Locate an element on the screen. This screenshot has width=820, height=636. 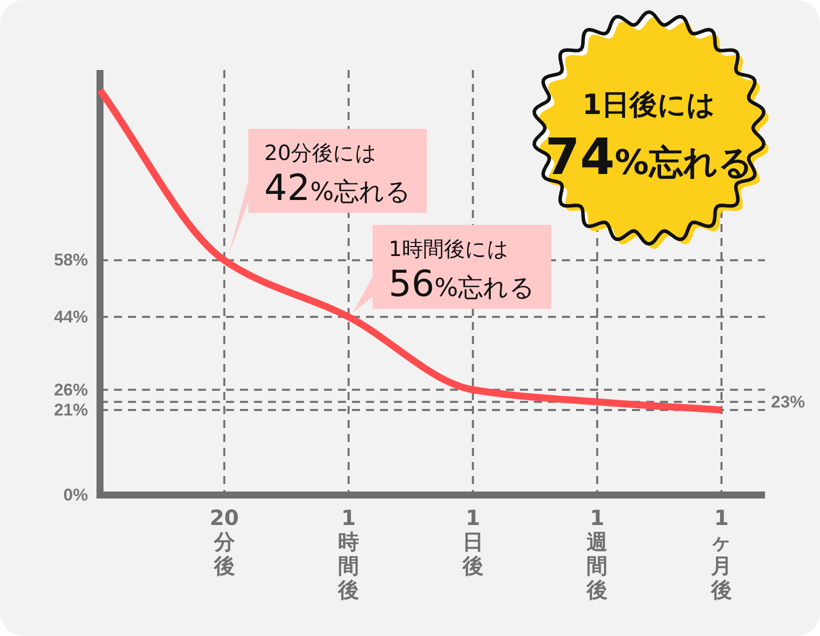
x-tick-label: 1週間後 is located at coordinates (597, 554).